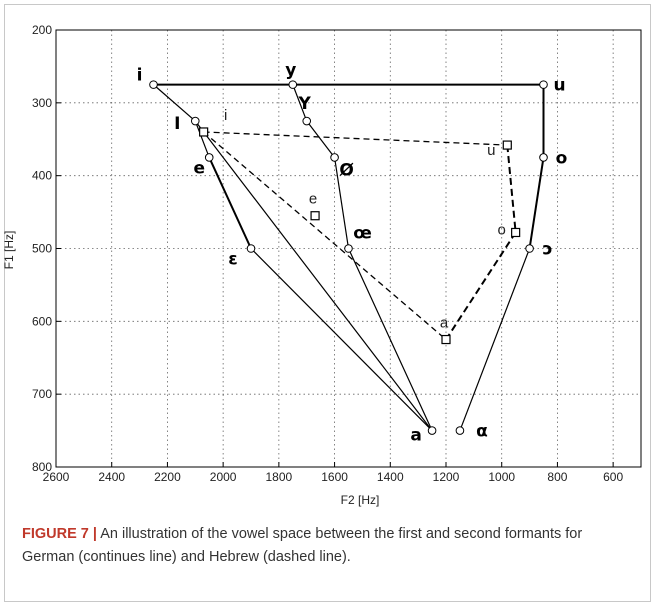 The image size is (657, 606). What do you see at coordinates (140, 76) in the screenshot?
I see `german-vowel-label: i` at bounding box center [140, 76].